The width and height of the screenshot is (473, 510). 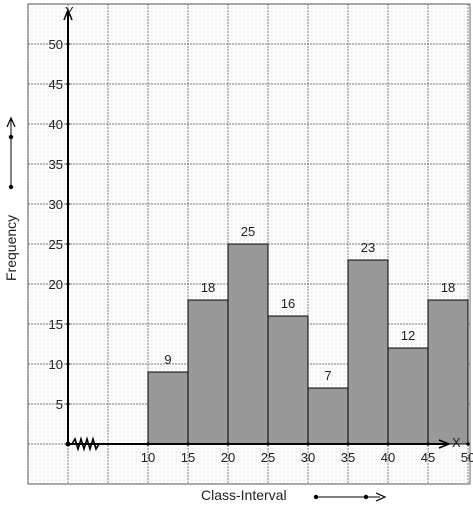 What do you see at coordinates (11, 248) in the screenshot?
I see `y-axis-title: Frequency` at bounding box center [11, 248].